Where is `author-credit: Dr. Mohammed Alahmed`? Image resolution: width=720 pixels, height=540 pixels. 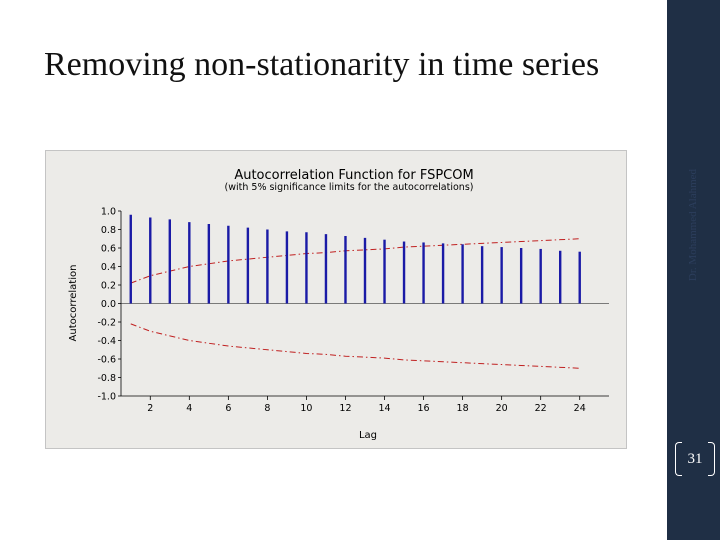 author-credit: Dr. Mohammed Alahmed is located at coordinates (693, 225).